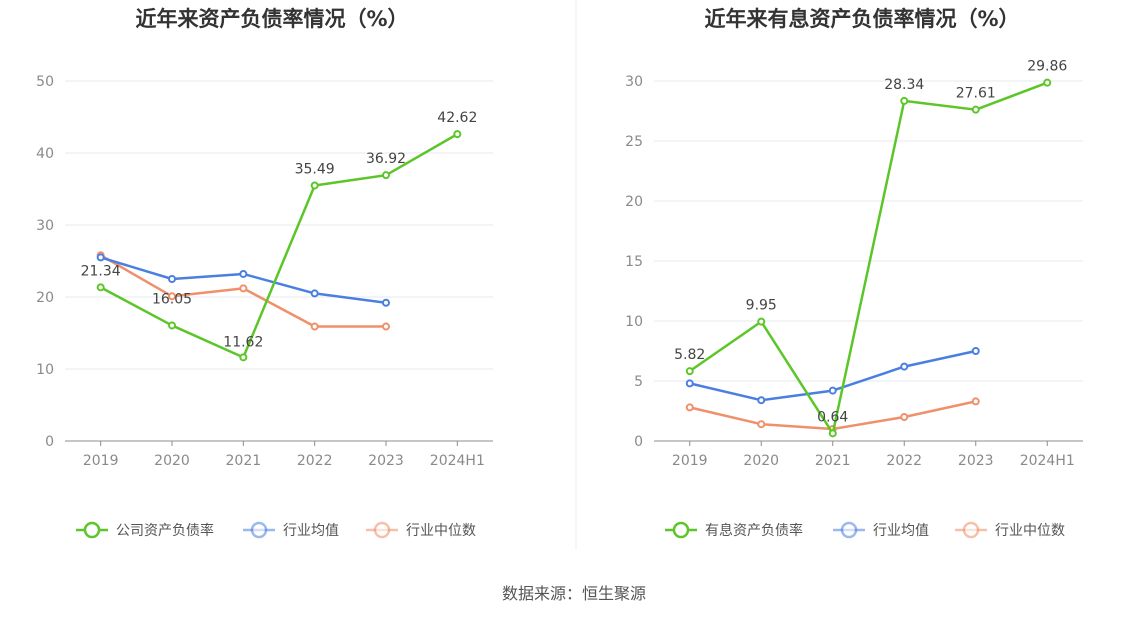  I want to click on y-tick-label: 50, so click(45, 82).